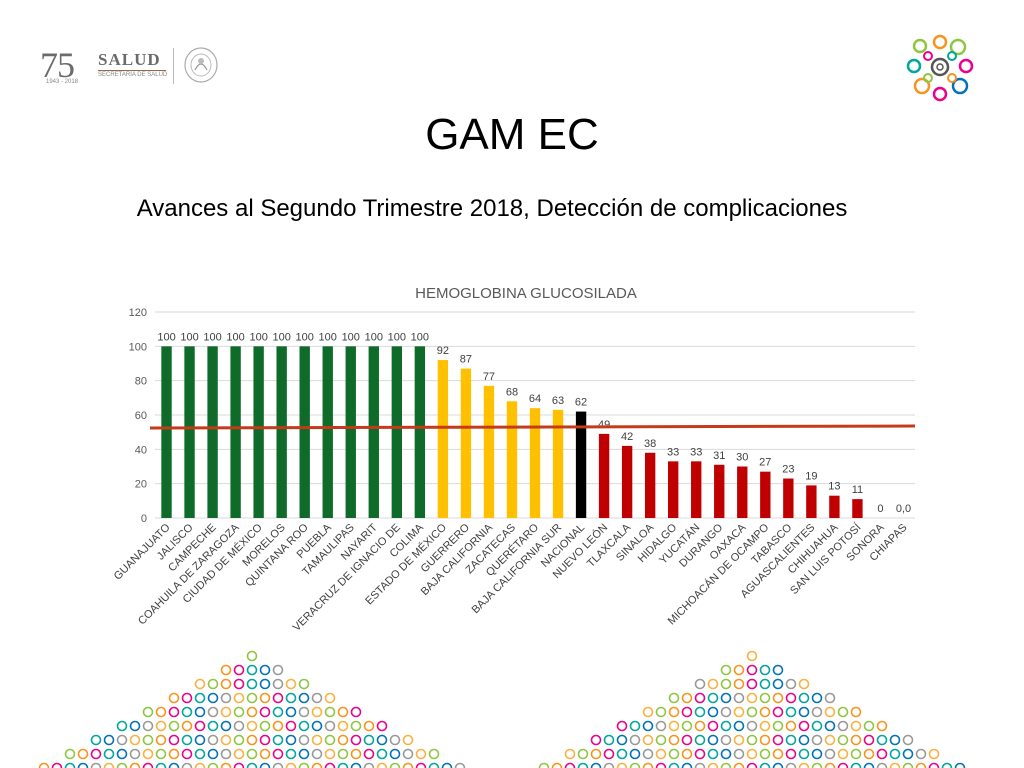  What do you see at coordinates (673, 452) in the screenshot?
I see `bar-value-label: 33` at bounding box center [673, 452].